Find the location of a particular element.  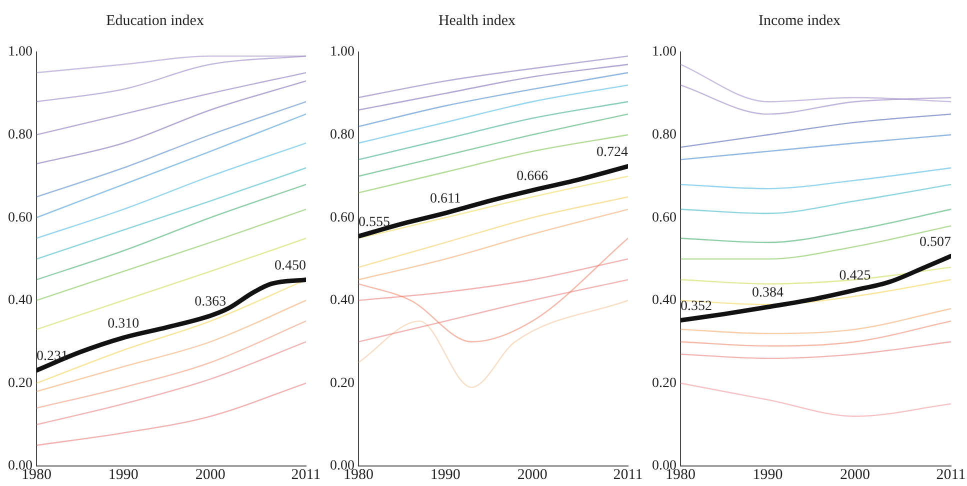

data-label: 0.310 is located at coordinates (124, 324).